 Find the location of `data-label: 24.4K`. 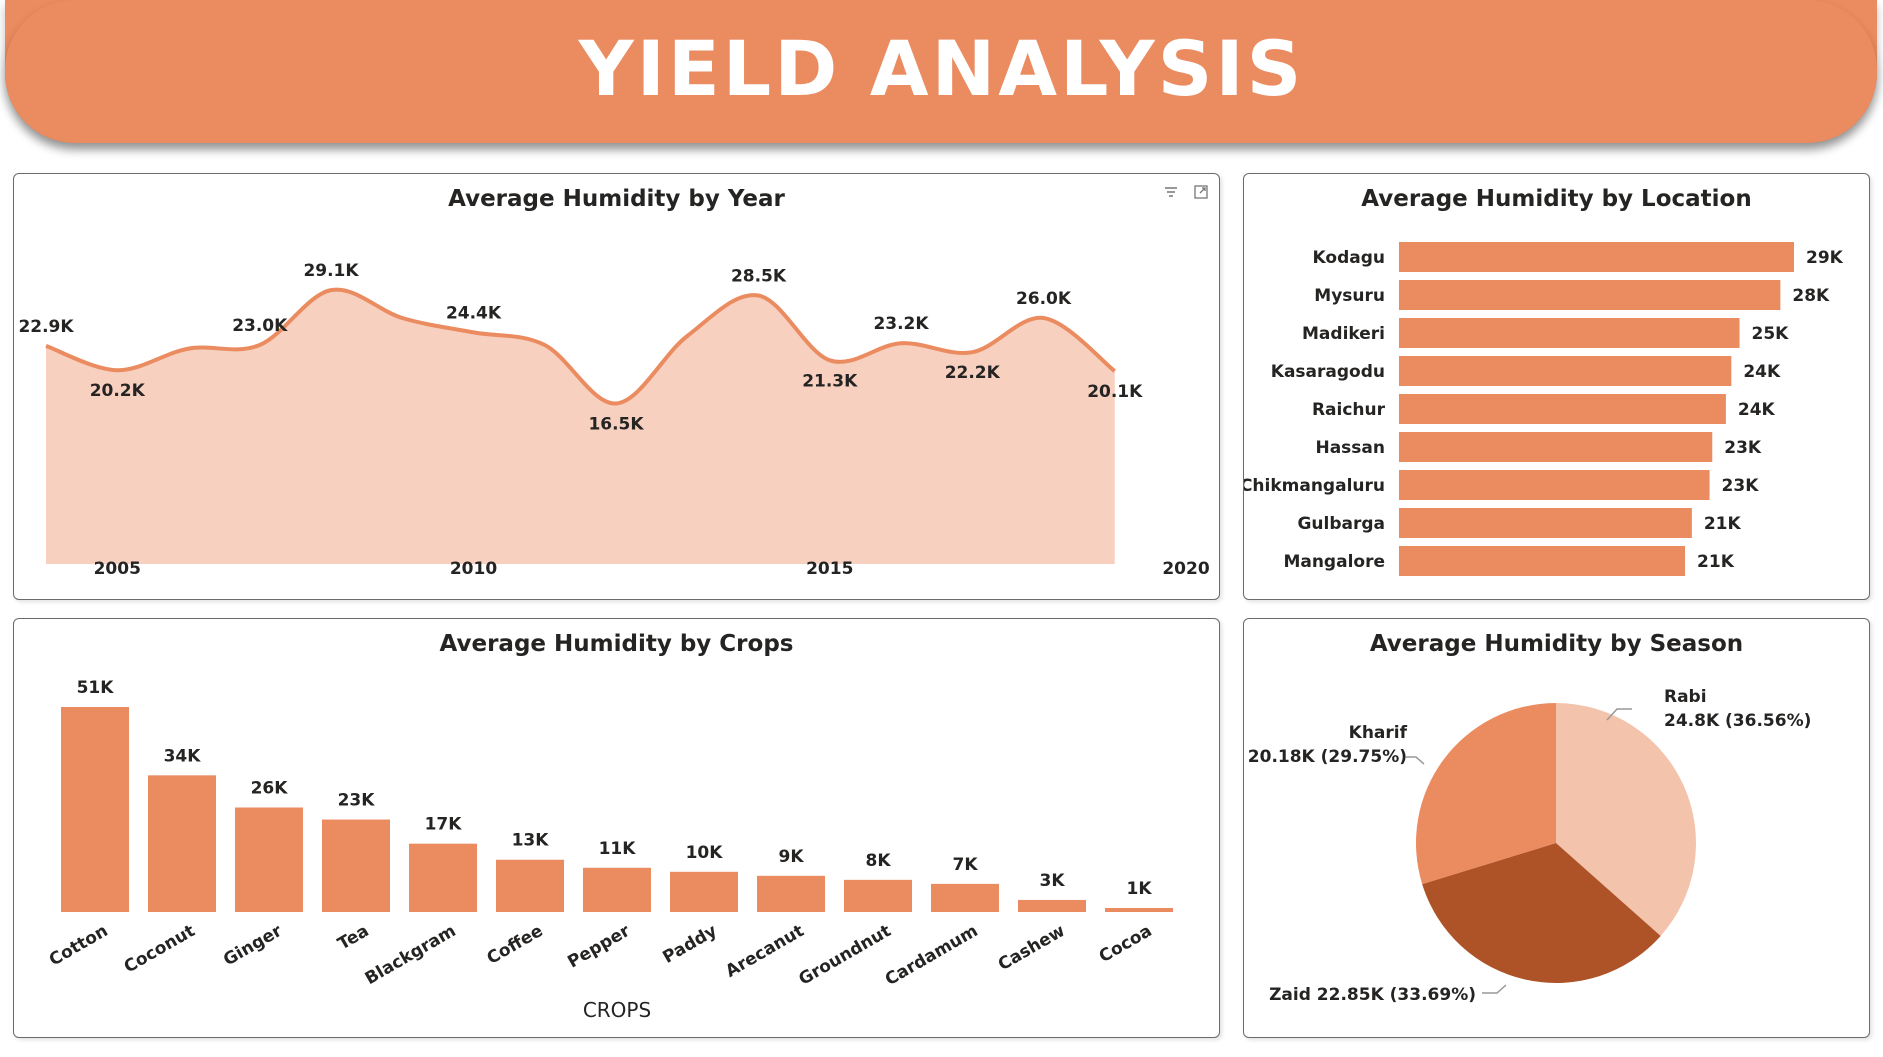

data-label: 24.4K is located at coordinates (474, 313).